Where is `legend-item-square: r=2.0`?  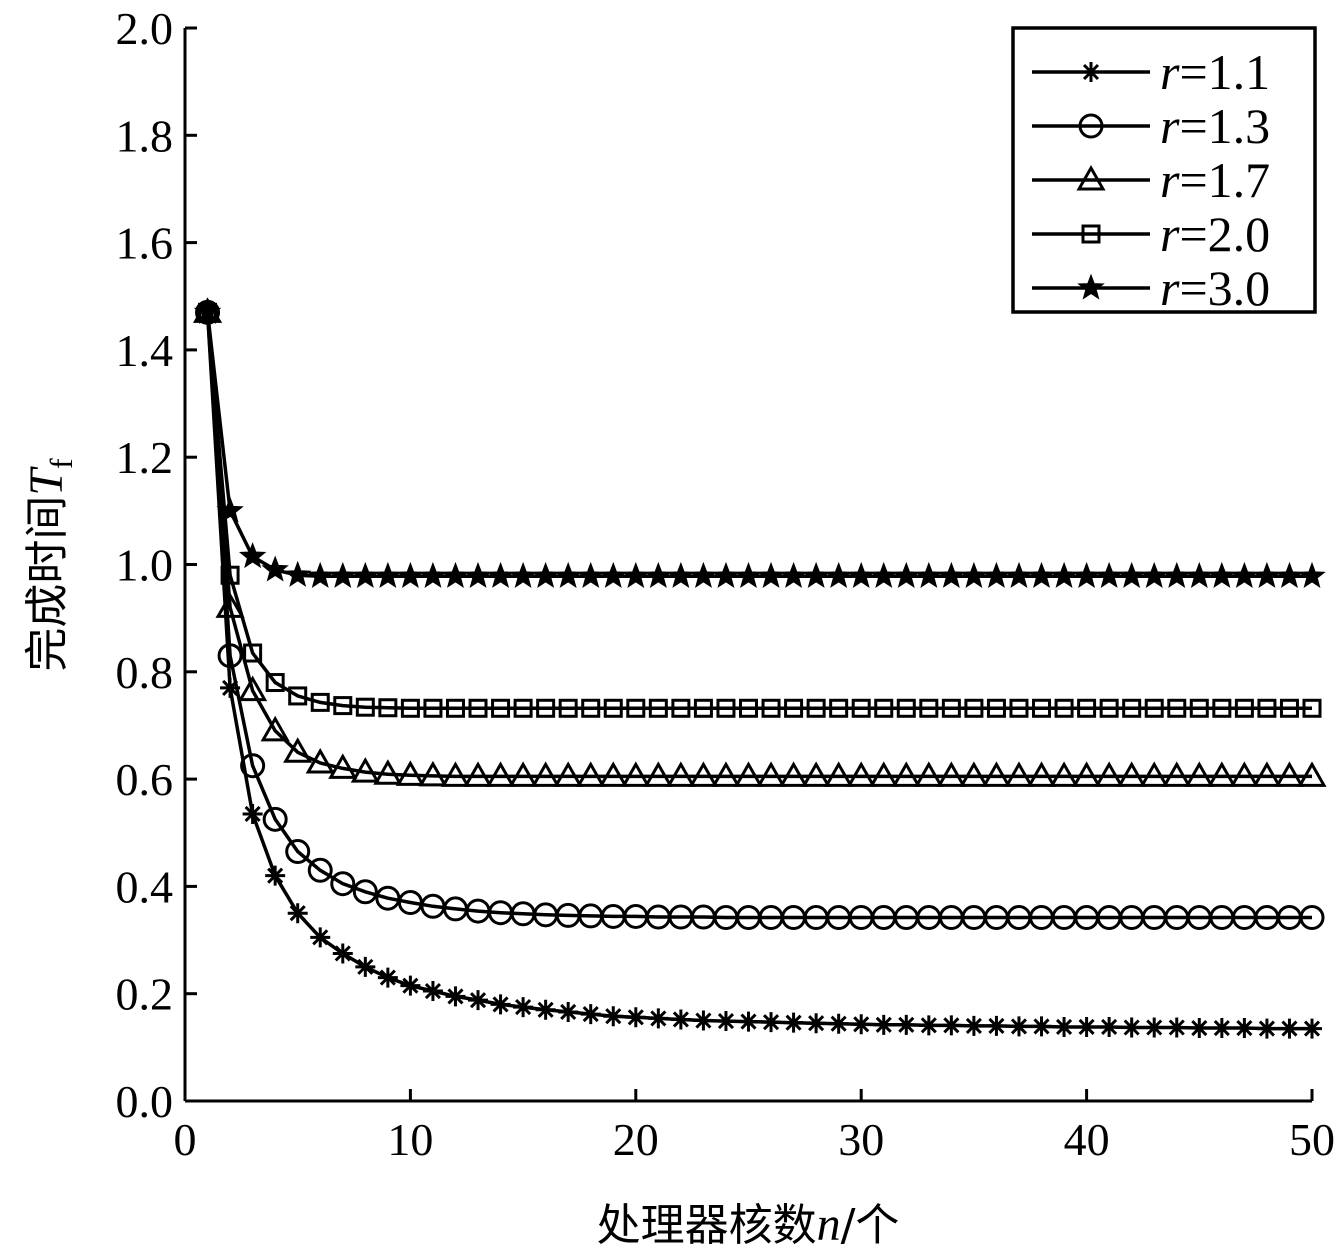
legend-item-square: r=2.0 is located at coordinates (1151, 234).